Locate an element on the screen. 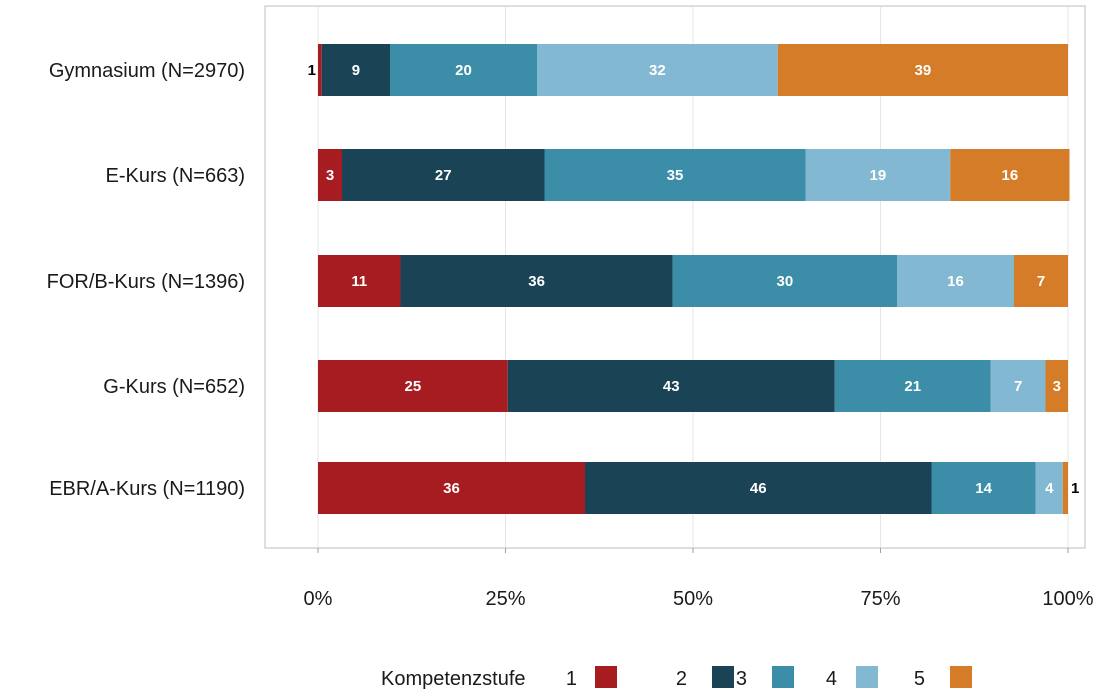  data-label: 30 is located at coordinates (785, 281).